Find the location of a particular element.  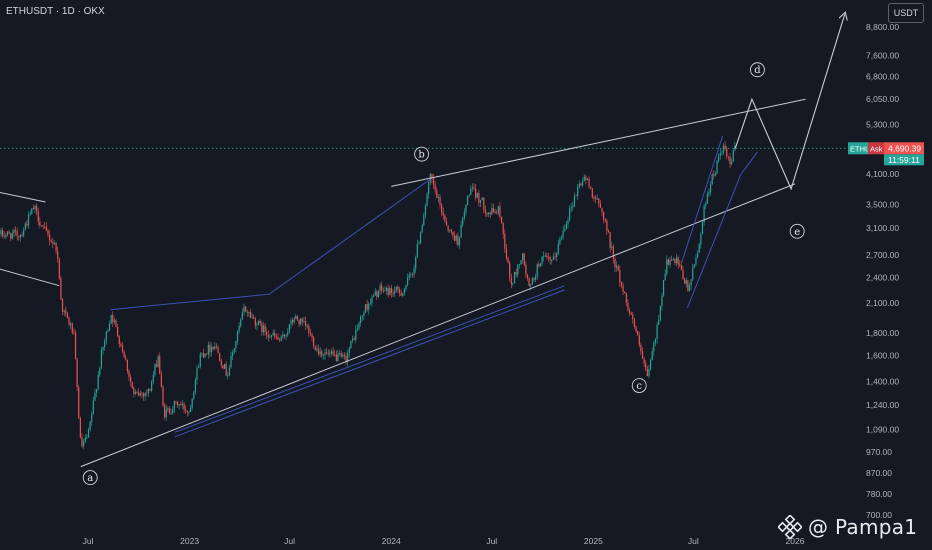

currency-selector-button: USDT is located at coordinates (906, 13).